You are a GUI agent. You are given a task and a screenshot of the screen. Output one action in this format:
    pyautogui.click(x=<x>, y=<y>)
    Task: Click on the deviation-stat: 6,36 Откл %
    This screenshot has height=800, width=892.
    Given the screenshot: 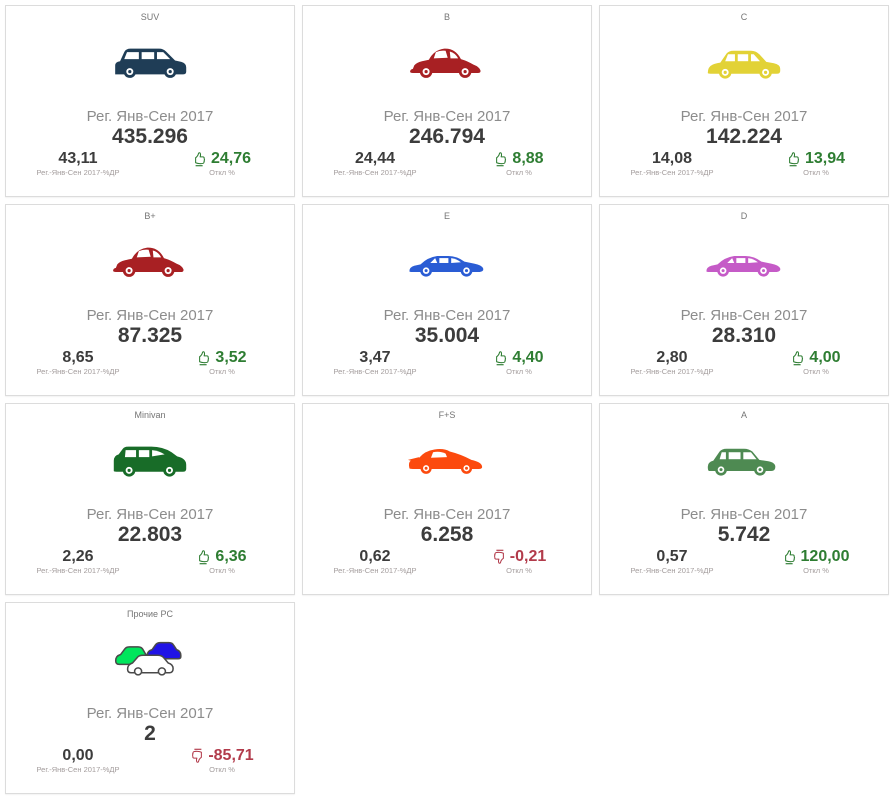 What is the action you would take?
    pyautogui.click(x=222, y=561)
    